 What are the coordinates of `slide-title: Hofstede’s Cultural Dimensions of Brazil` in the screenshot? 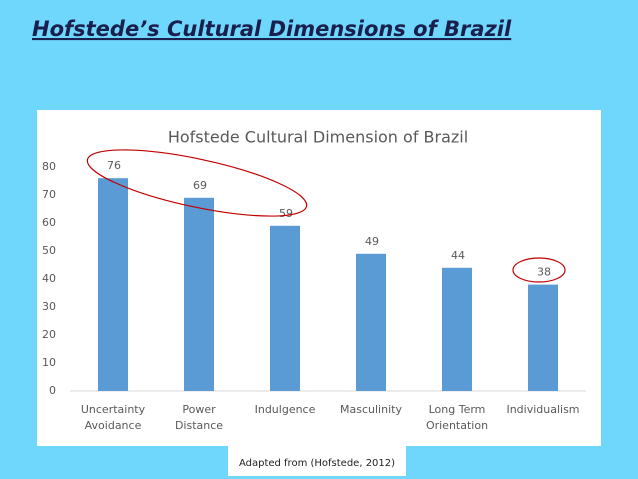 It's located at (272, 29).